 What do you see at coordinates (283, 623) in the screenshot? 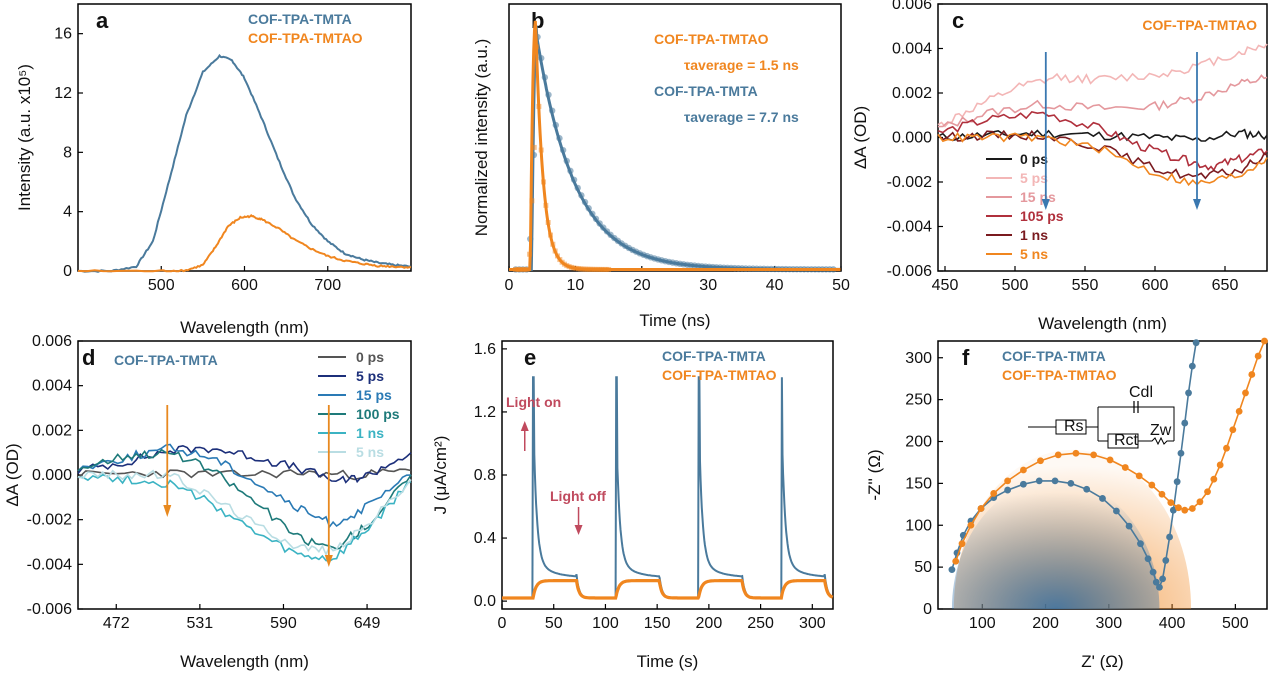
I see `x-tick-label: 590` at bounding box center [283, 623].